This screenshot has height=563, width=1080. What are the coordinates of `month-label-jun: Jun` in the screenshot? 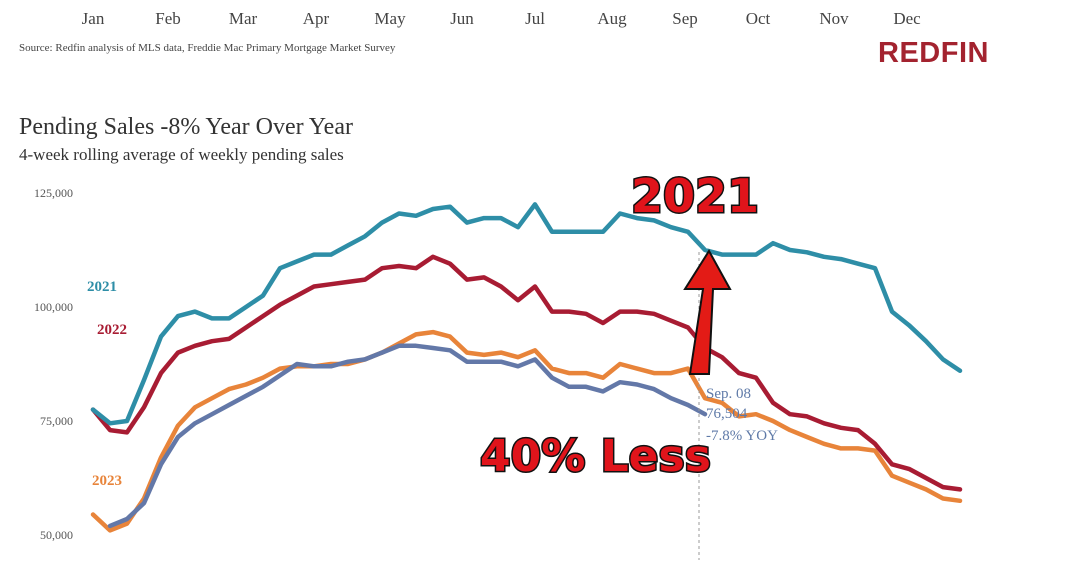 It's located at (462, 18).